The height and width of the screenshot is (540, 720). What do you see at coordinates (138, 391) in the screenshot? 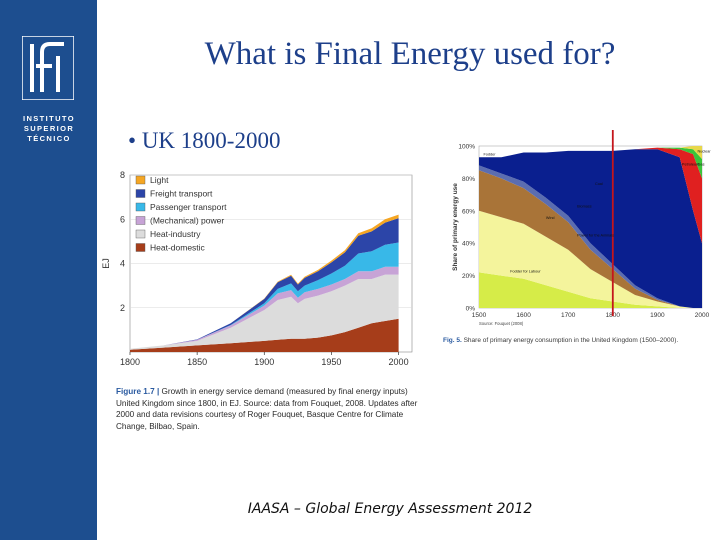
I see `left-caption-label: Figure 1.7 |` at bounding box center [138, 391].